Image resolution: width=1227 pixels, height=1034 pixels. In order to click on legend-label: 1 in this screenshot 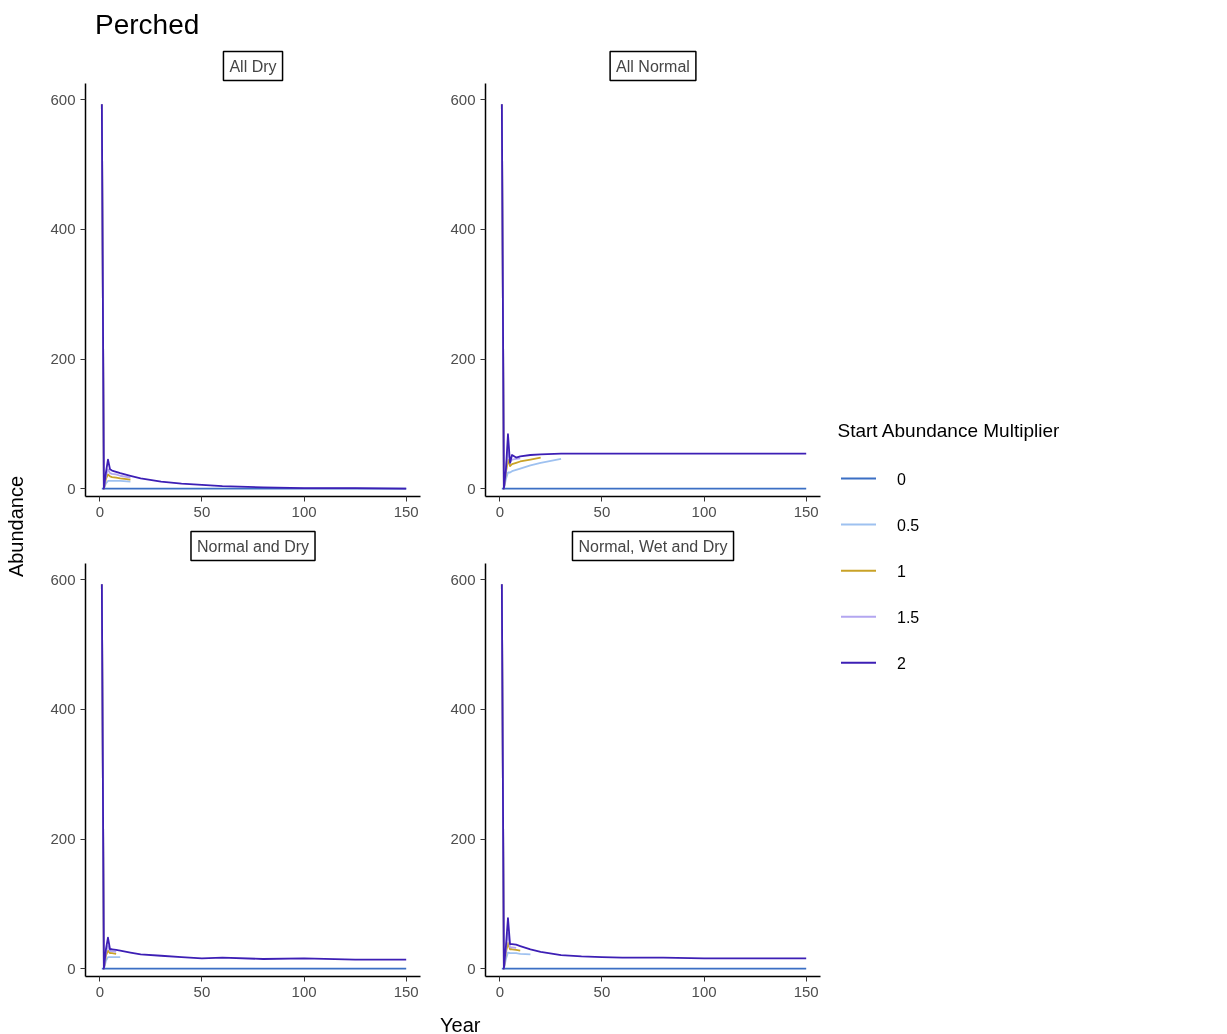, I will do `click(901, 571)`.